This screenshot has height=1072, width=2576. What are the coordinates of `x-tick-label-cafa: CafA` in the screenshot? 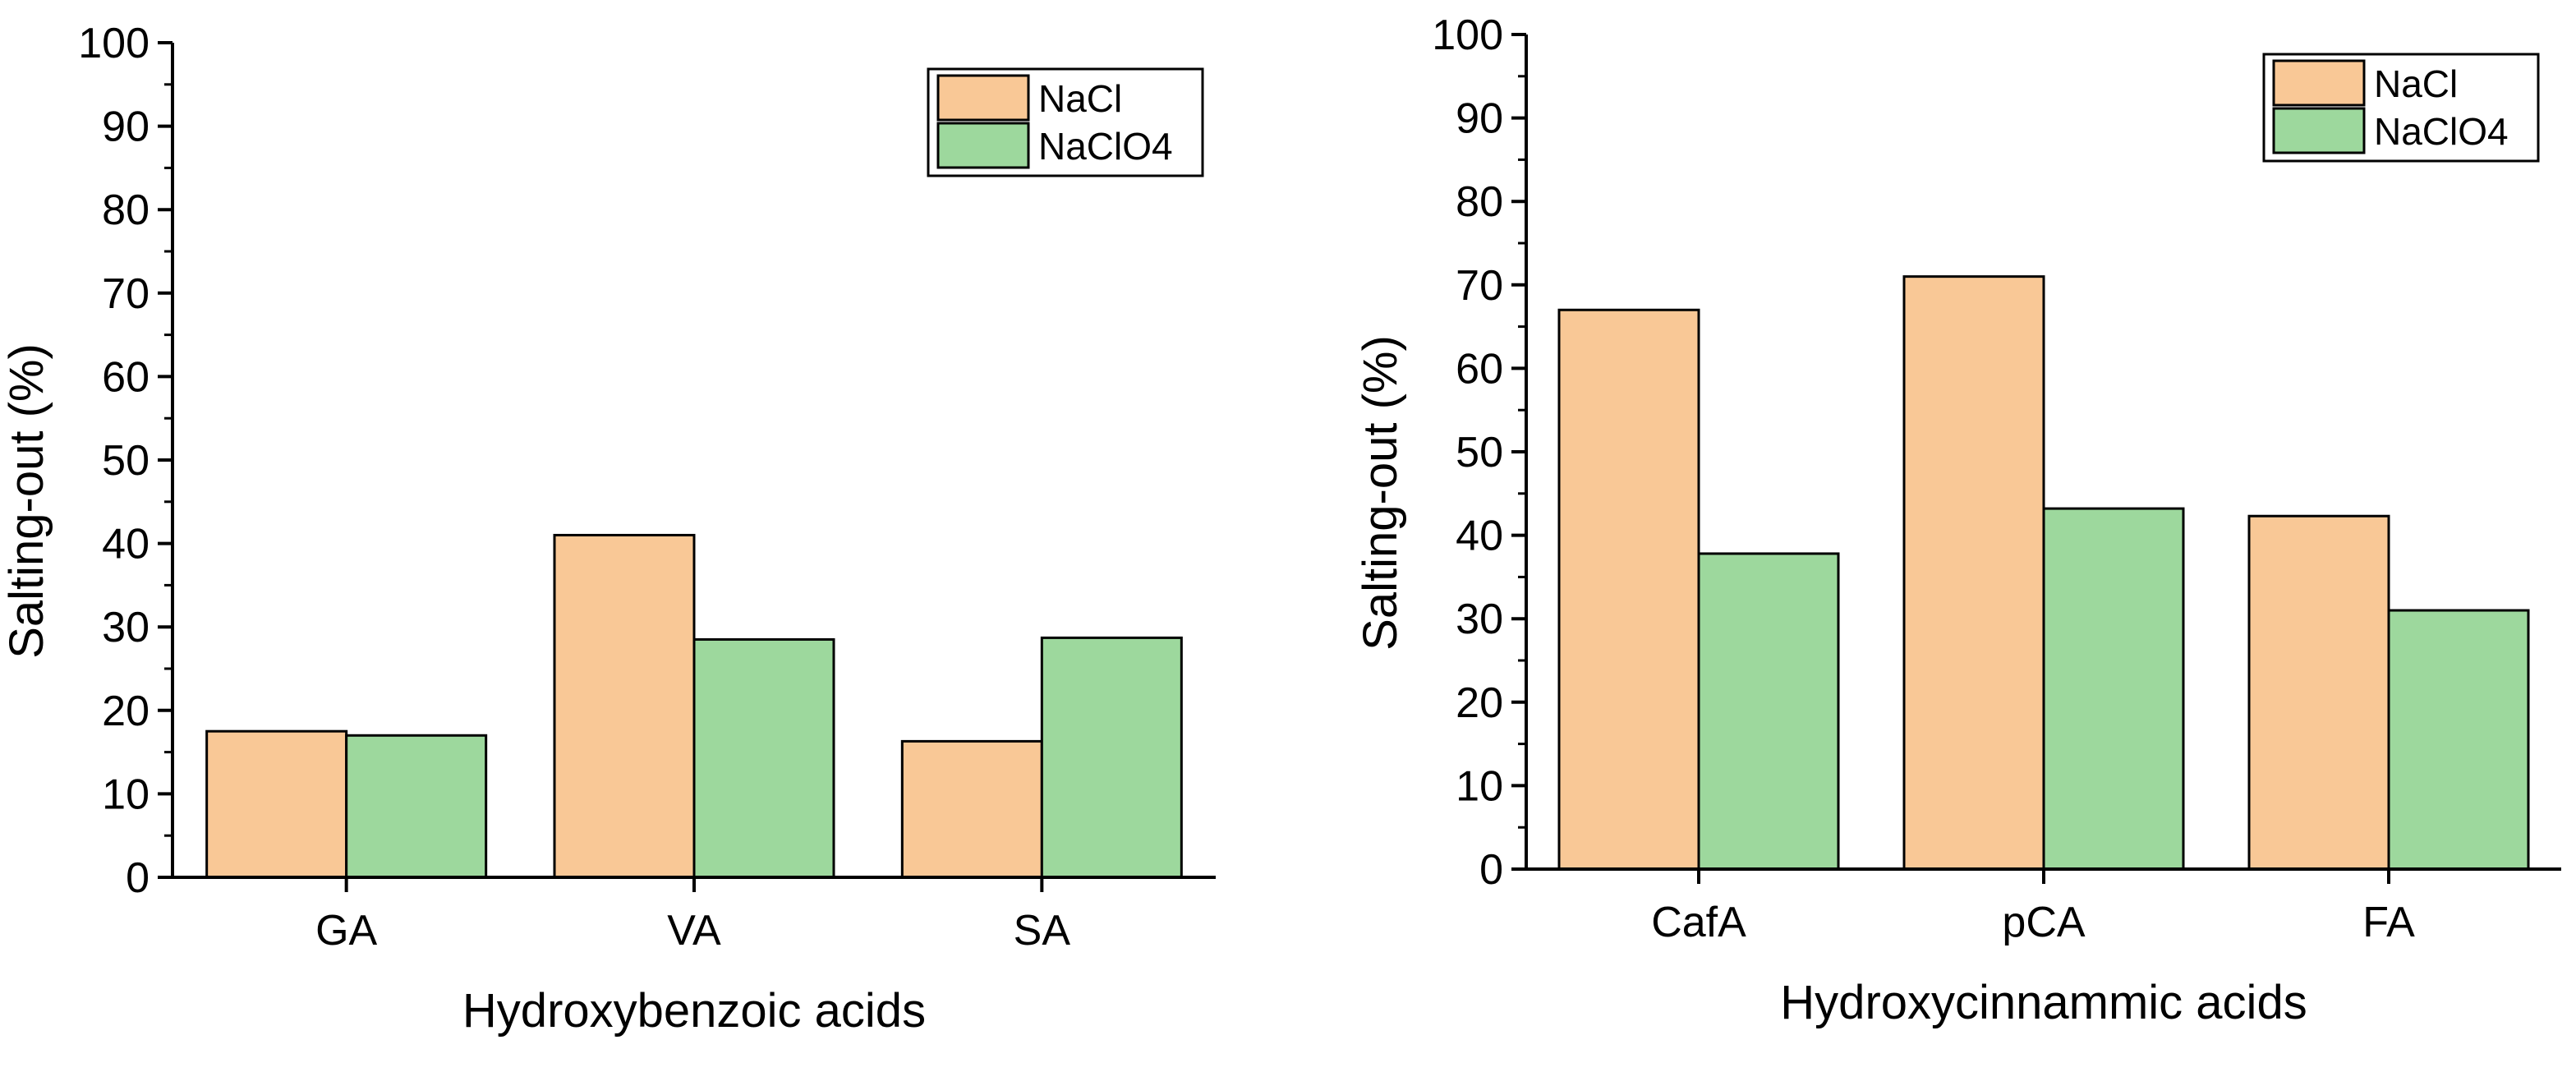 It's located at (1699, 922).